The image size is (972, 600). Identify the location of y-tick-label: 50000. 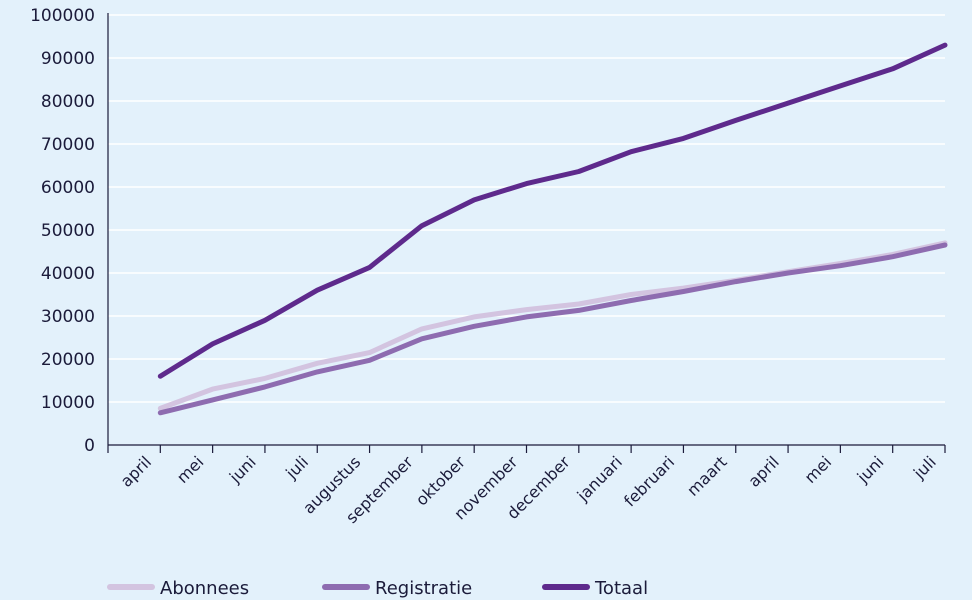
(68, 231).